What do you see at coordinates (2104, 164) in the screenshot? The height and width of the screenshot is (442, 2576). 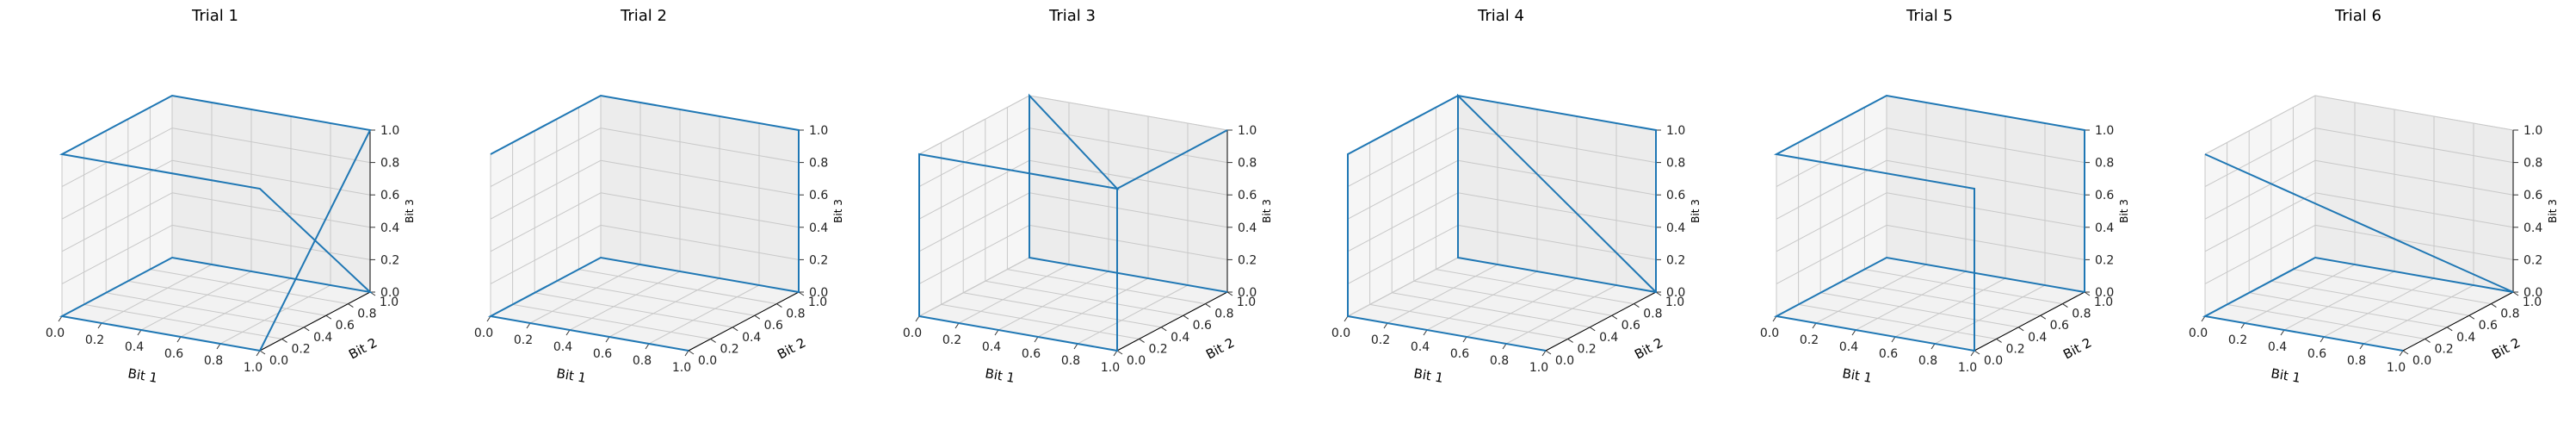 I see `z-tick-label: 0.8` at bounding box center [2104, 164].